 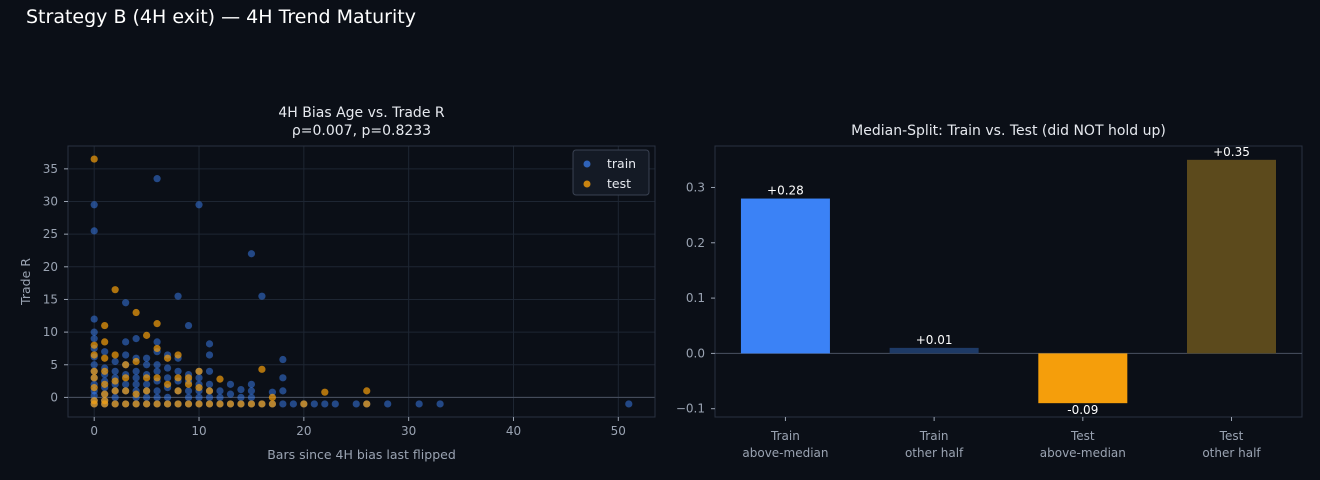 What do you see at coordinates (50, 267) in the screenshot?
I see `y-tick-label: 20` at bounding box center [50, 267].